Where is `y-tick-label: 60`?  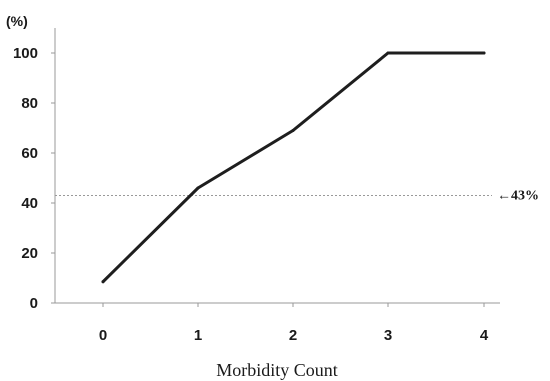
y-tick-label: 60 is located at coordinates (29, 153).